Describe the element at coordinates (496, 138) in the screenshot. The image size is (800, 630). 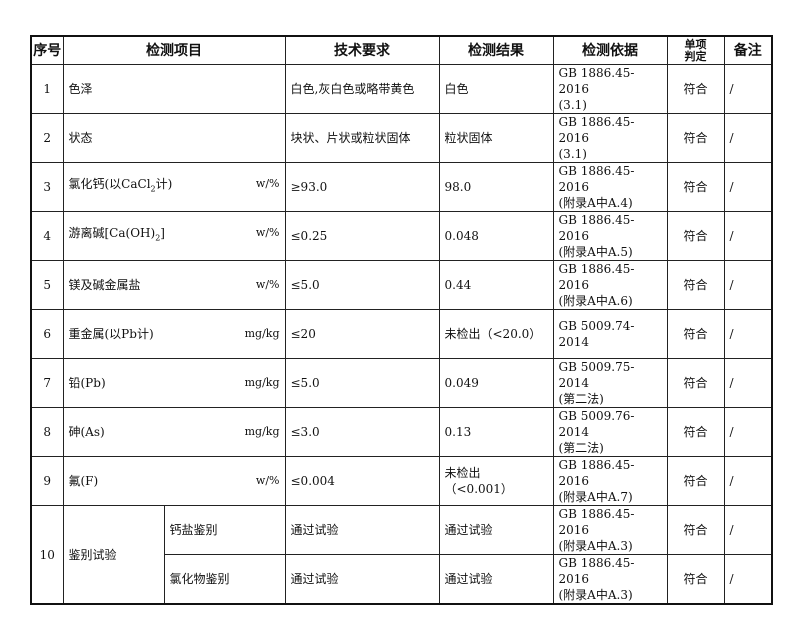
I see `result-cell: 粒状固体` at that location.